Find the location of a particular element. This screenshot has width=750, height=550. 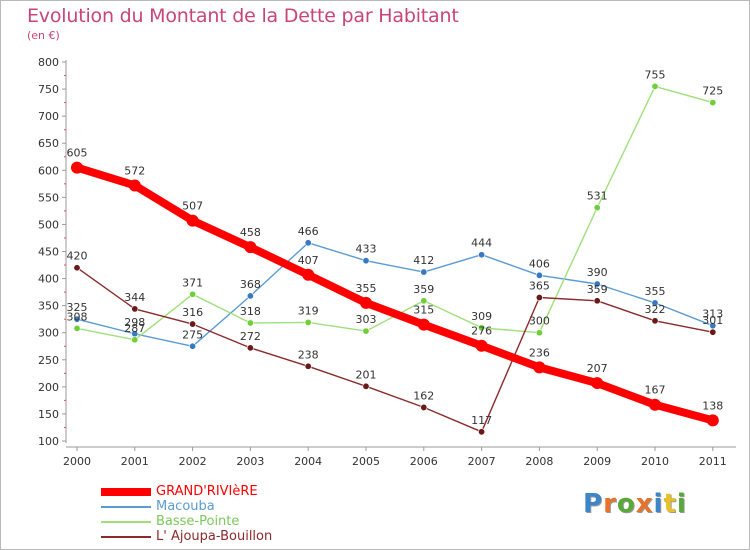

series-1-data-label: 390 is located at coordinates (597, 272).